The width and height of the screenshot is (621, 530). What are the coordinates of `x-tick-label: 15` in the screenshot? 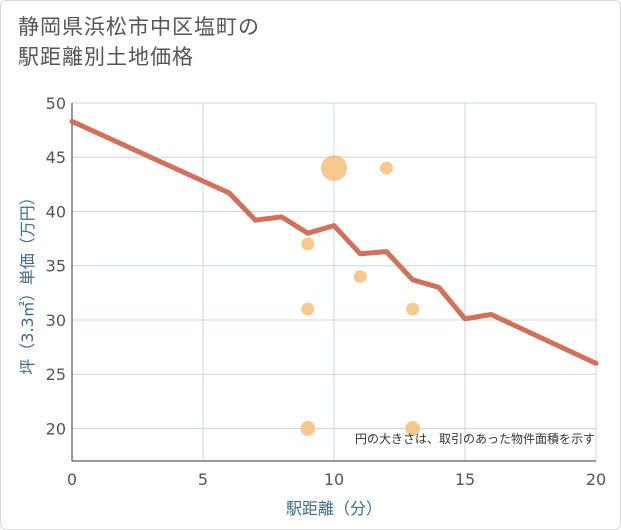 It's located at (465, 479).